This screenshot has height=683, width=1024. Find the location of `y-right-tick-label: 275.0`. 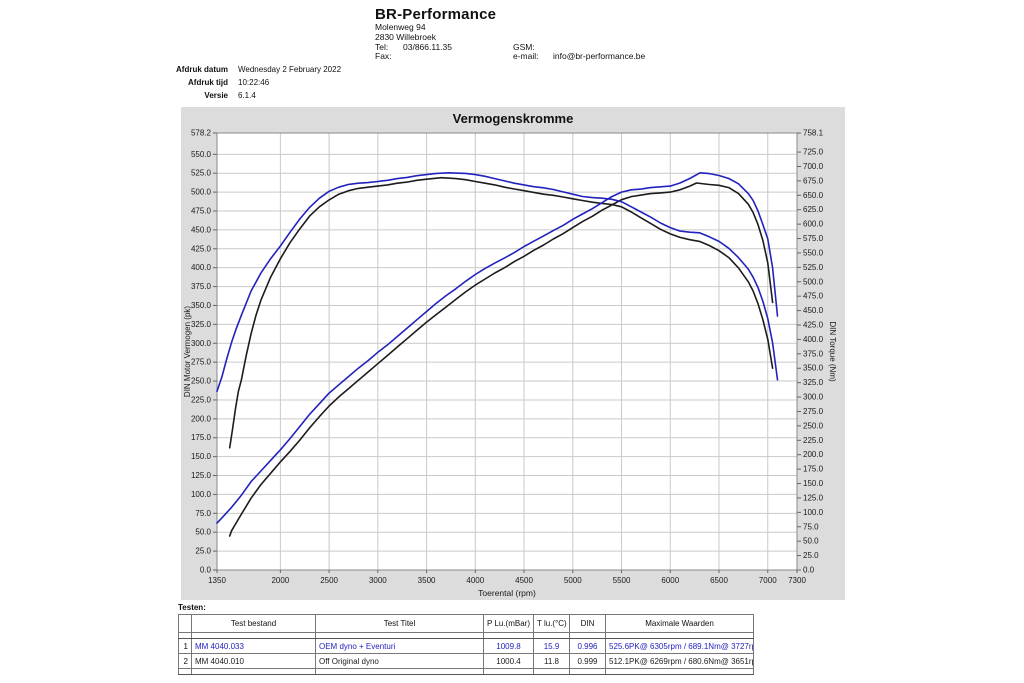

y-right-tick-label: 275.0 is located at coordinates (813, 411).